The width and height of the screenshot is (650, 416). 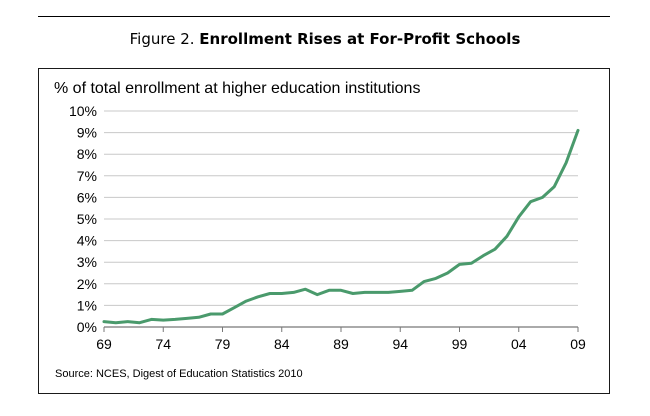 I want to click on x-tick-label: 84, so click(x=282, y=344).